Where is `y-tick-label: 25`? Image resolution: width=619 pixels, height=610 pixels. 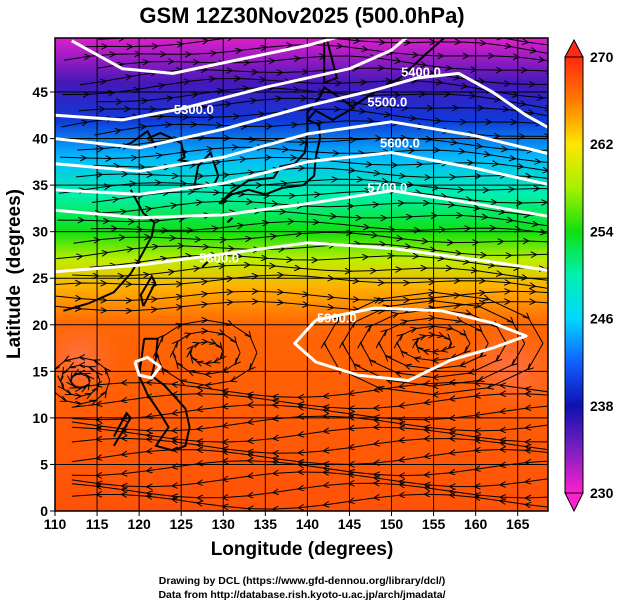 y-tick-label: 25 is located at coordinates (40, 278).